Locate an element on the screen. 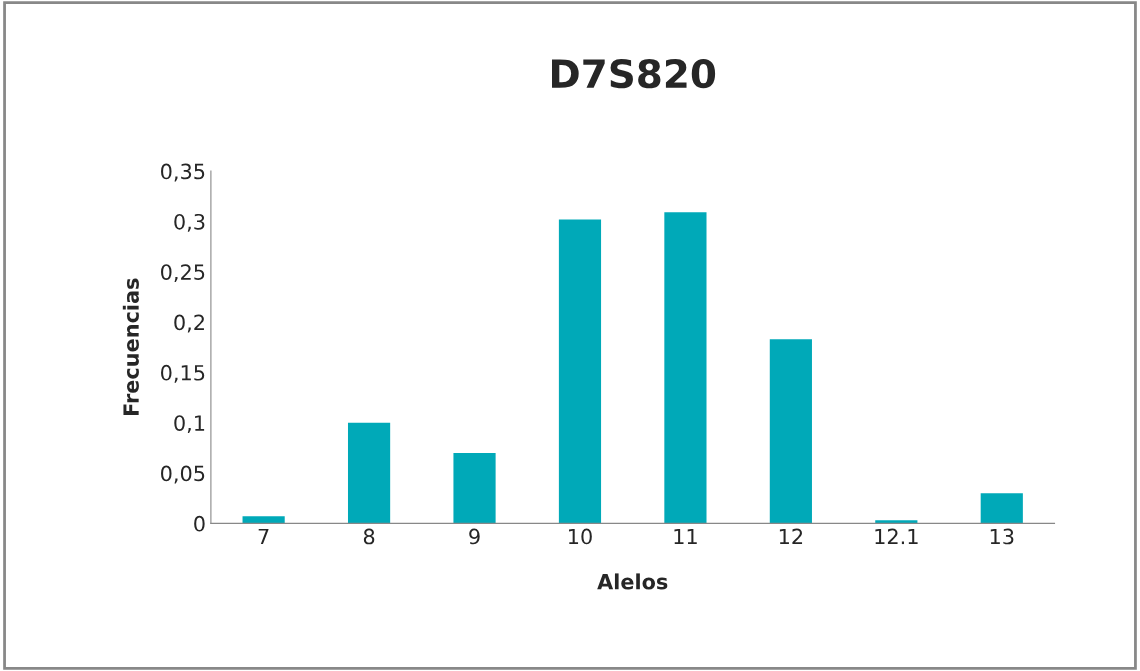  y-axis-title: Frecuencias is located at coordinates (130, 347).